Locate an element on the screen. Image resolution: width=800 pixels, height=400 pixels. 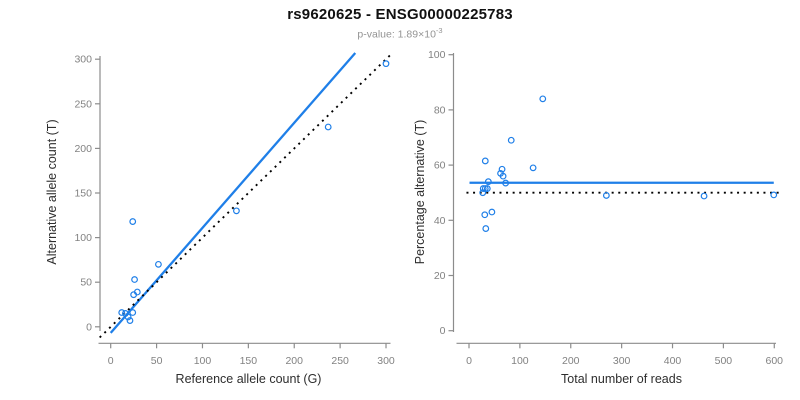
x-axis-title: Total number of reads is located at coordinates (621, 379).